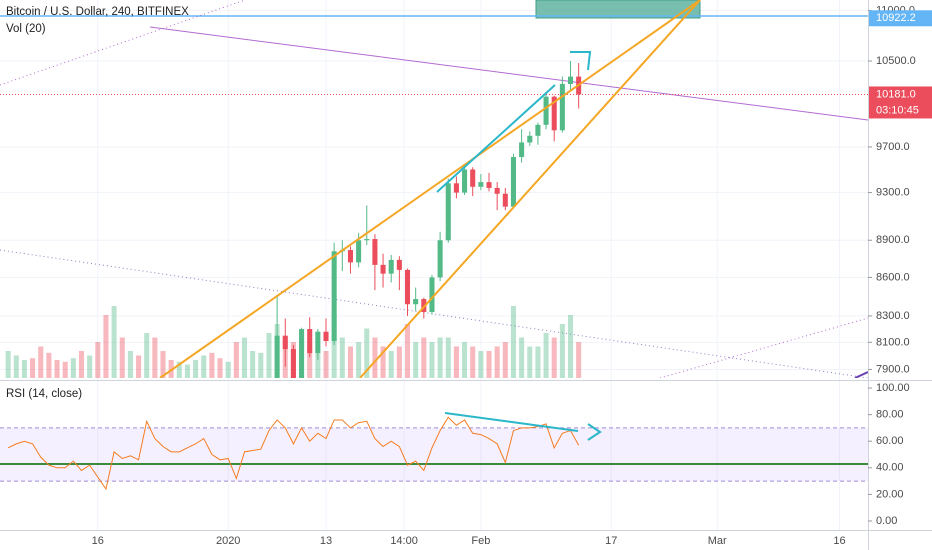 Image resolution: width=932 pixels, height=550 pixels. Describe the element at coordinates (97, 12) in the screenshot. I see `chart-title: Bitcoin / U.S. Dollar, 240, BITFINEX` at that location.